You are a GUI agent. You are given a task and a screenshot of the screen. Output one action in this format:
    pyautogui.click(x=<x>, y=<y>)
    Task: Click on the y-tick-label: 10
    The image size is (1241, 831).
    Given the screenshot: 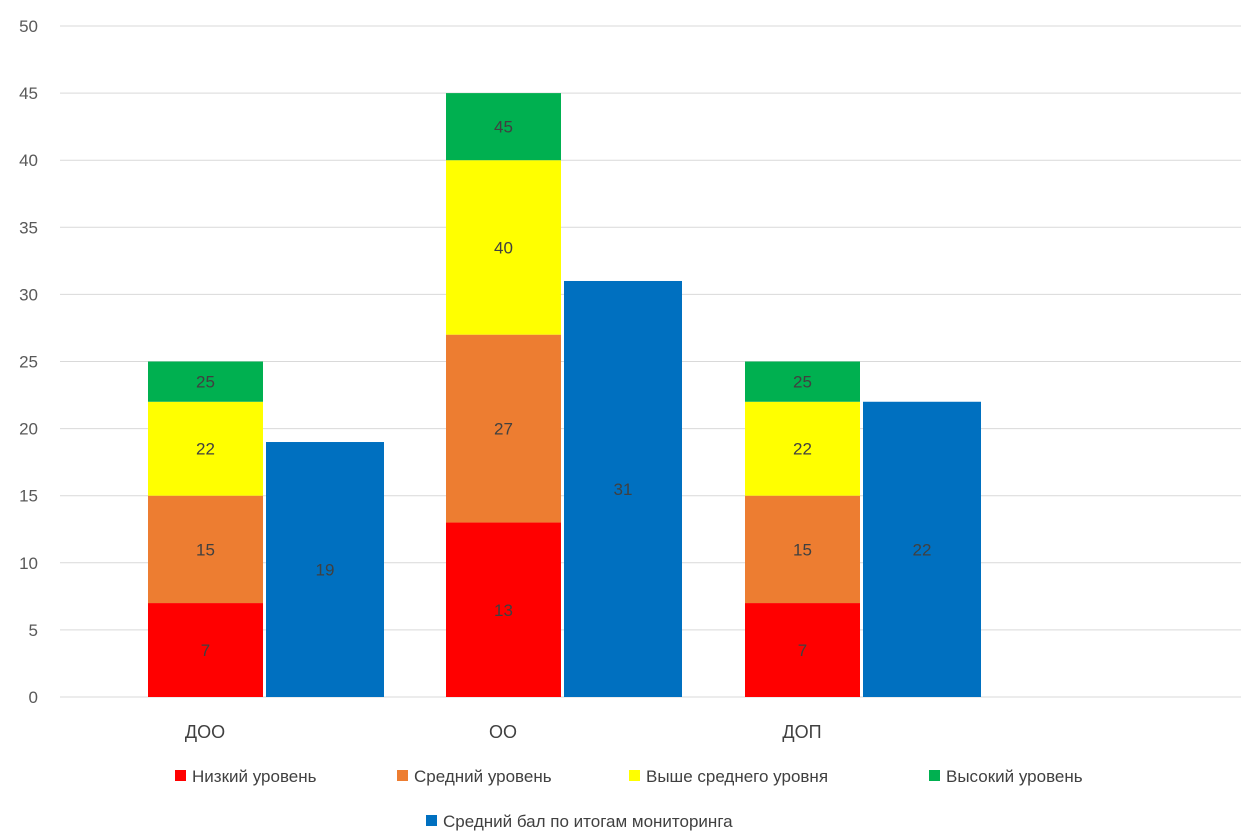 What is the action you would take?
    pyautogui.click(x=28, y=563)
    